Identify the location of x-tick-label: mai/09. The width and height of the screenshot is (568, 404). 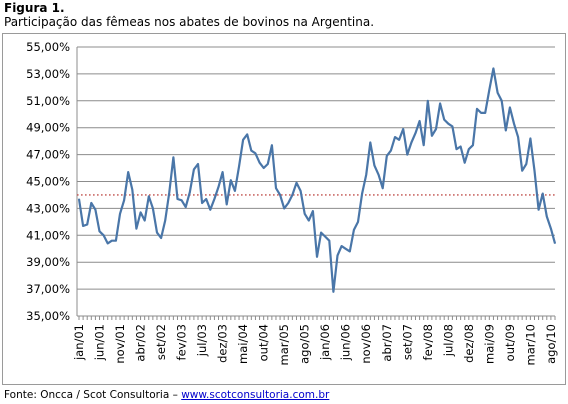
(489, 344).